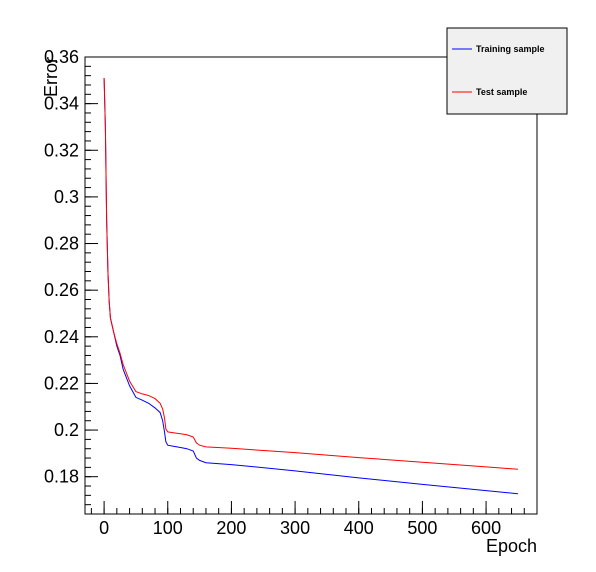 This screenshot has height=572, width=596. I want to click on x-tick-label: 100, so click(168, 528).